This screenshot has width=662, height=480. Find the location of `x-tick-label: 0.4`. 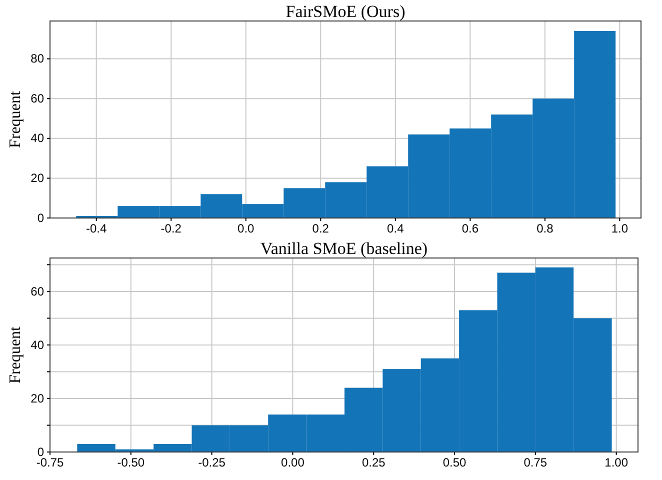

x-tick-label: 0.4 is located at coordinates (395, 229).